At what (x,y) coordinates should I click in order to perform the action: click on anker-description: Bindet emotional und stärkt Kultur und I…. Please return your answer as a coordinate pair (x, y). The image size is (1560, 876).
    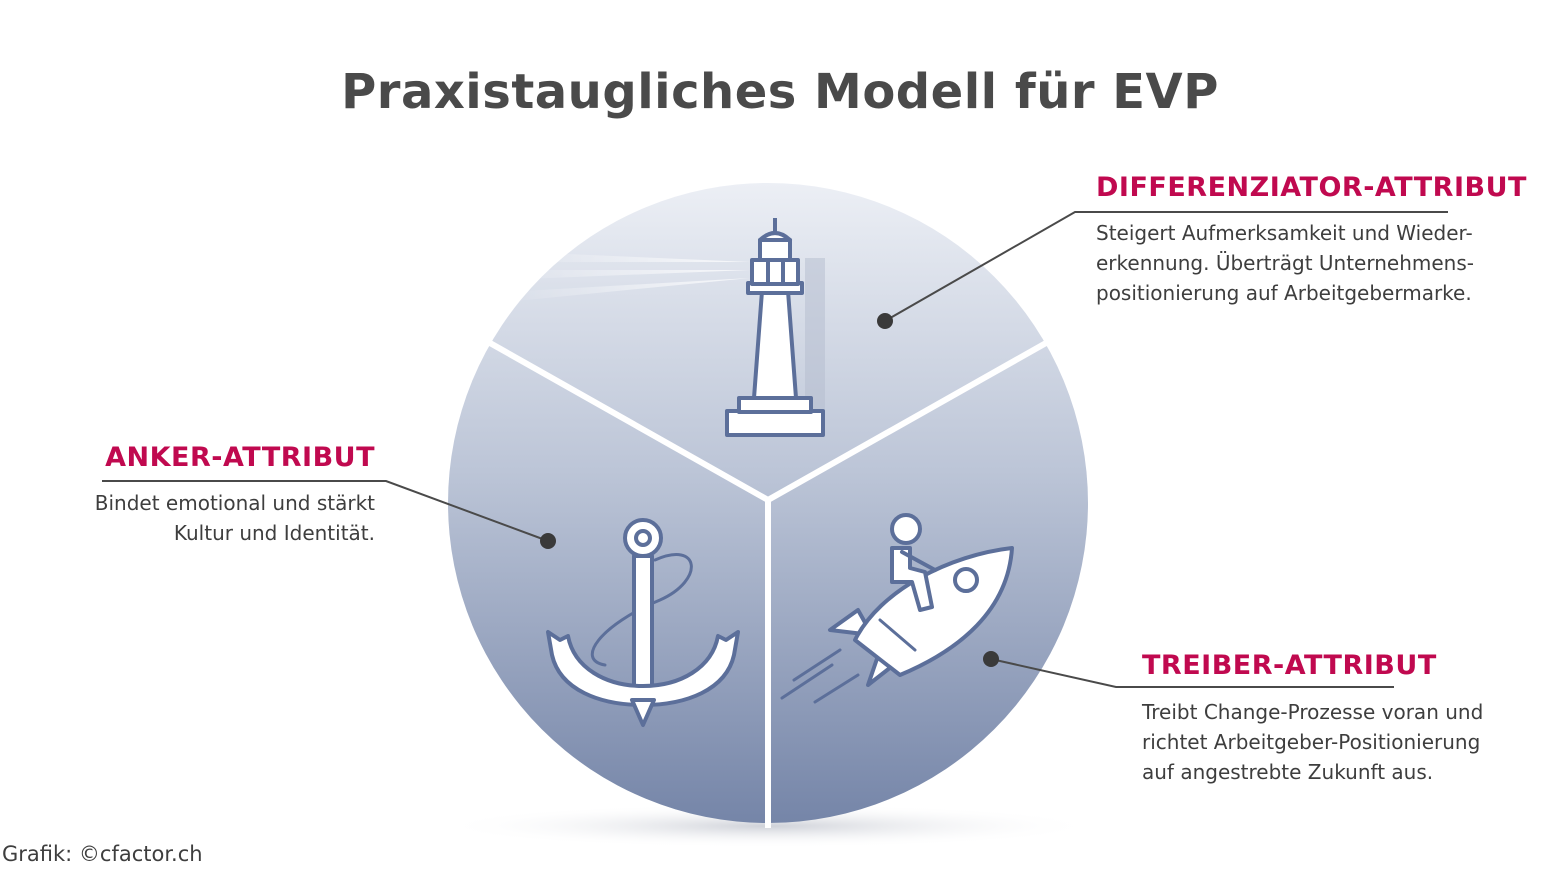
    Looking at the image, I should click on (235, 518).